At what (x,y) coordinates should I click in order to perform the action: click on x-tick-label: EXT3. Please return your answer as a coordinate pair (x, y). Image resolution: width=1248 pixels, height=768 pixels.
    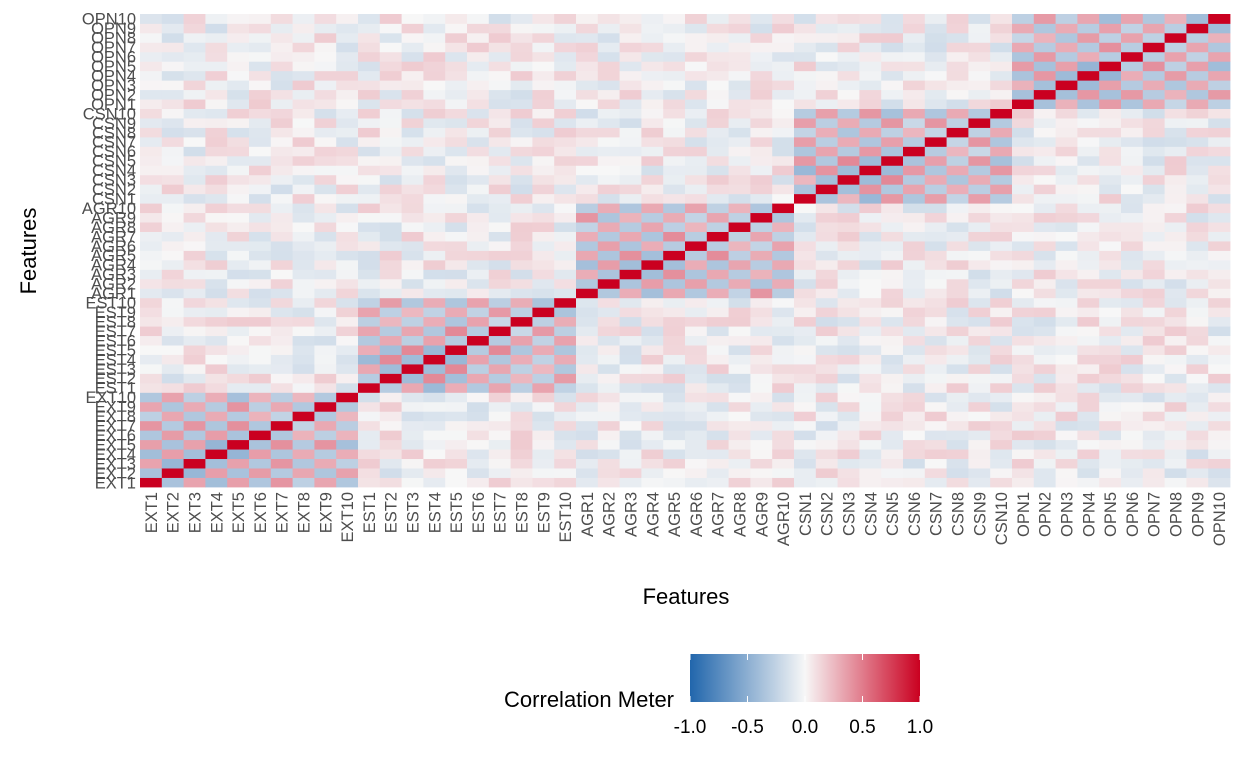
    Looking at the image, I should click on (196, 512).